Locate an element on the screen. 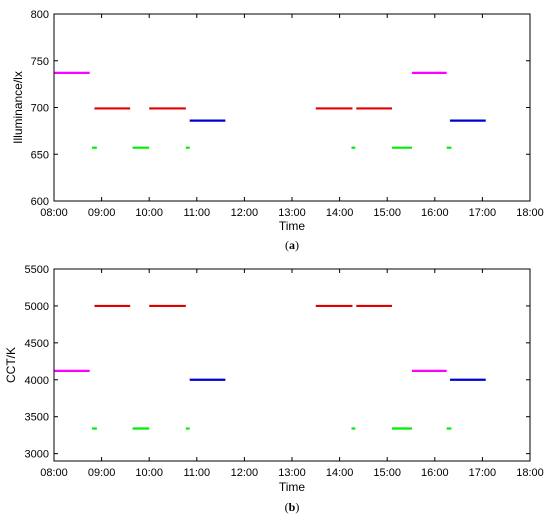 The height and width of the screenshot is (522, 550). chart-a-x-tick-label: 14:00 is located at coordinates (340, 213).